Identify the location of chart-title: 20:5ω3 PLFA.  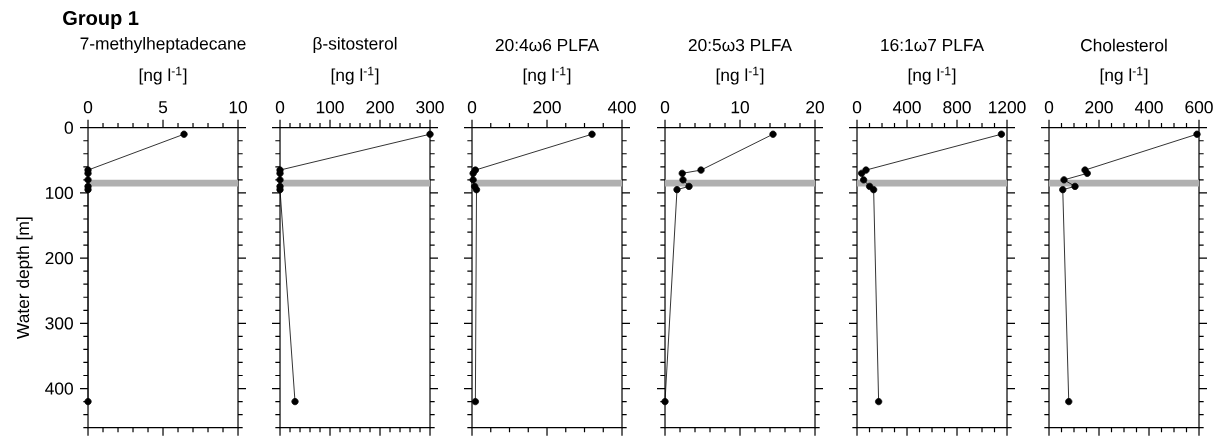
(740, 45).